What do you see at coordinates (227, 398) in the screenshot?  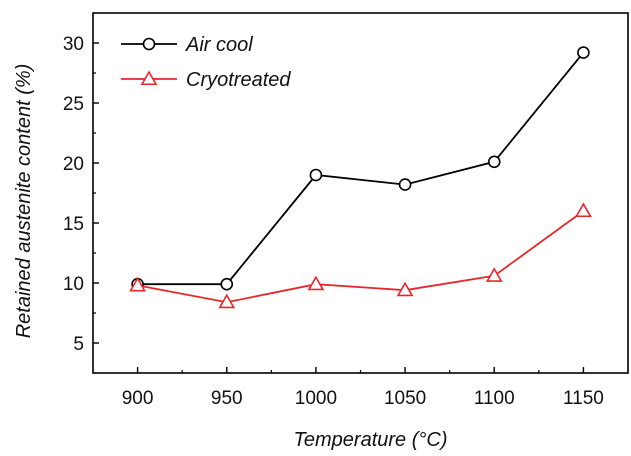 I see `x-tick-label: 950` at bounding box center [227, 398].